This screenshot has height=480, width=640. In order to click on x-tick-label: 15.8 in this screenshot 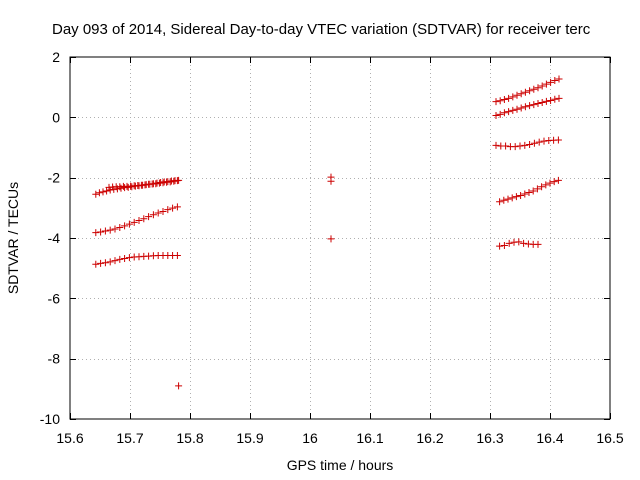, I will do `click(189, 438)`.